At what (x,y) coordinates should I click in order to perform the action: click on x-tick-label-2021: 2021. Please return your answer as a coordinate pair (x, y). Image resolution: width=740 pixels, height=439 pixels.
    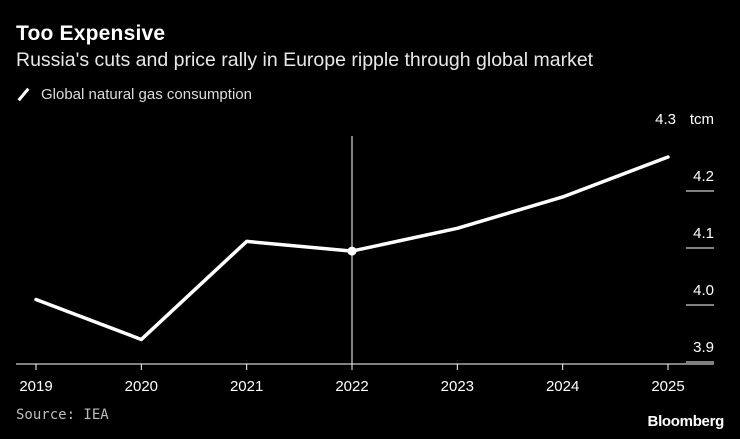
    Looking at the image, I should click on (246, 386).